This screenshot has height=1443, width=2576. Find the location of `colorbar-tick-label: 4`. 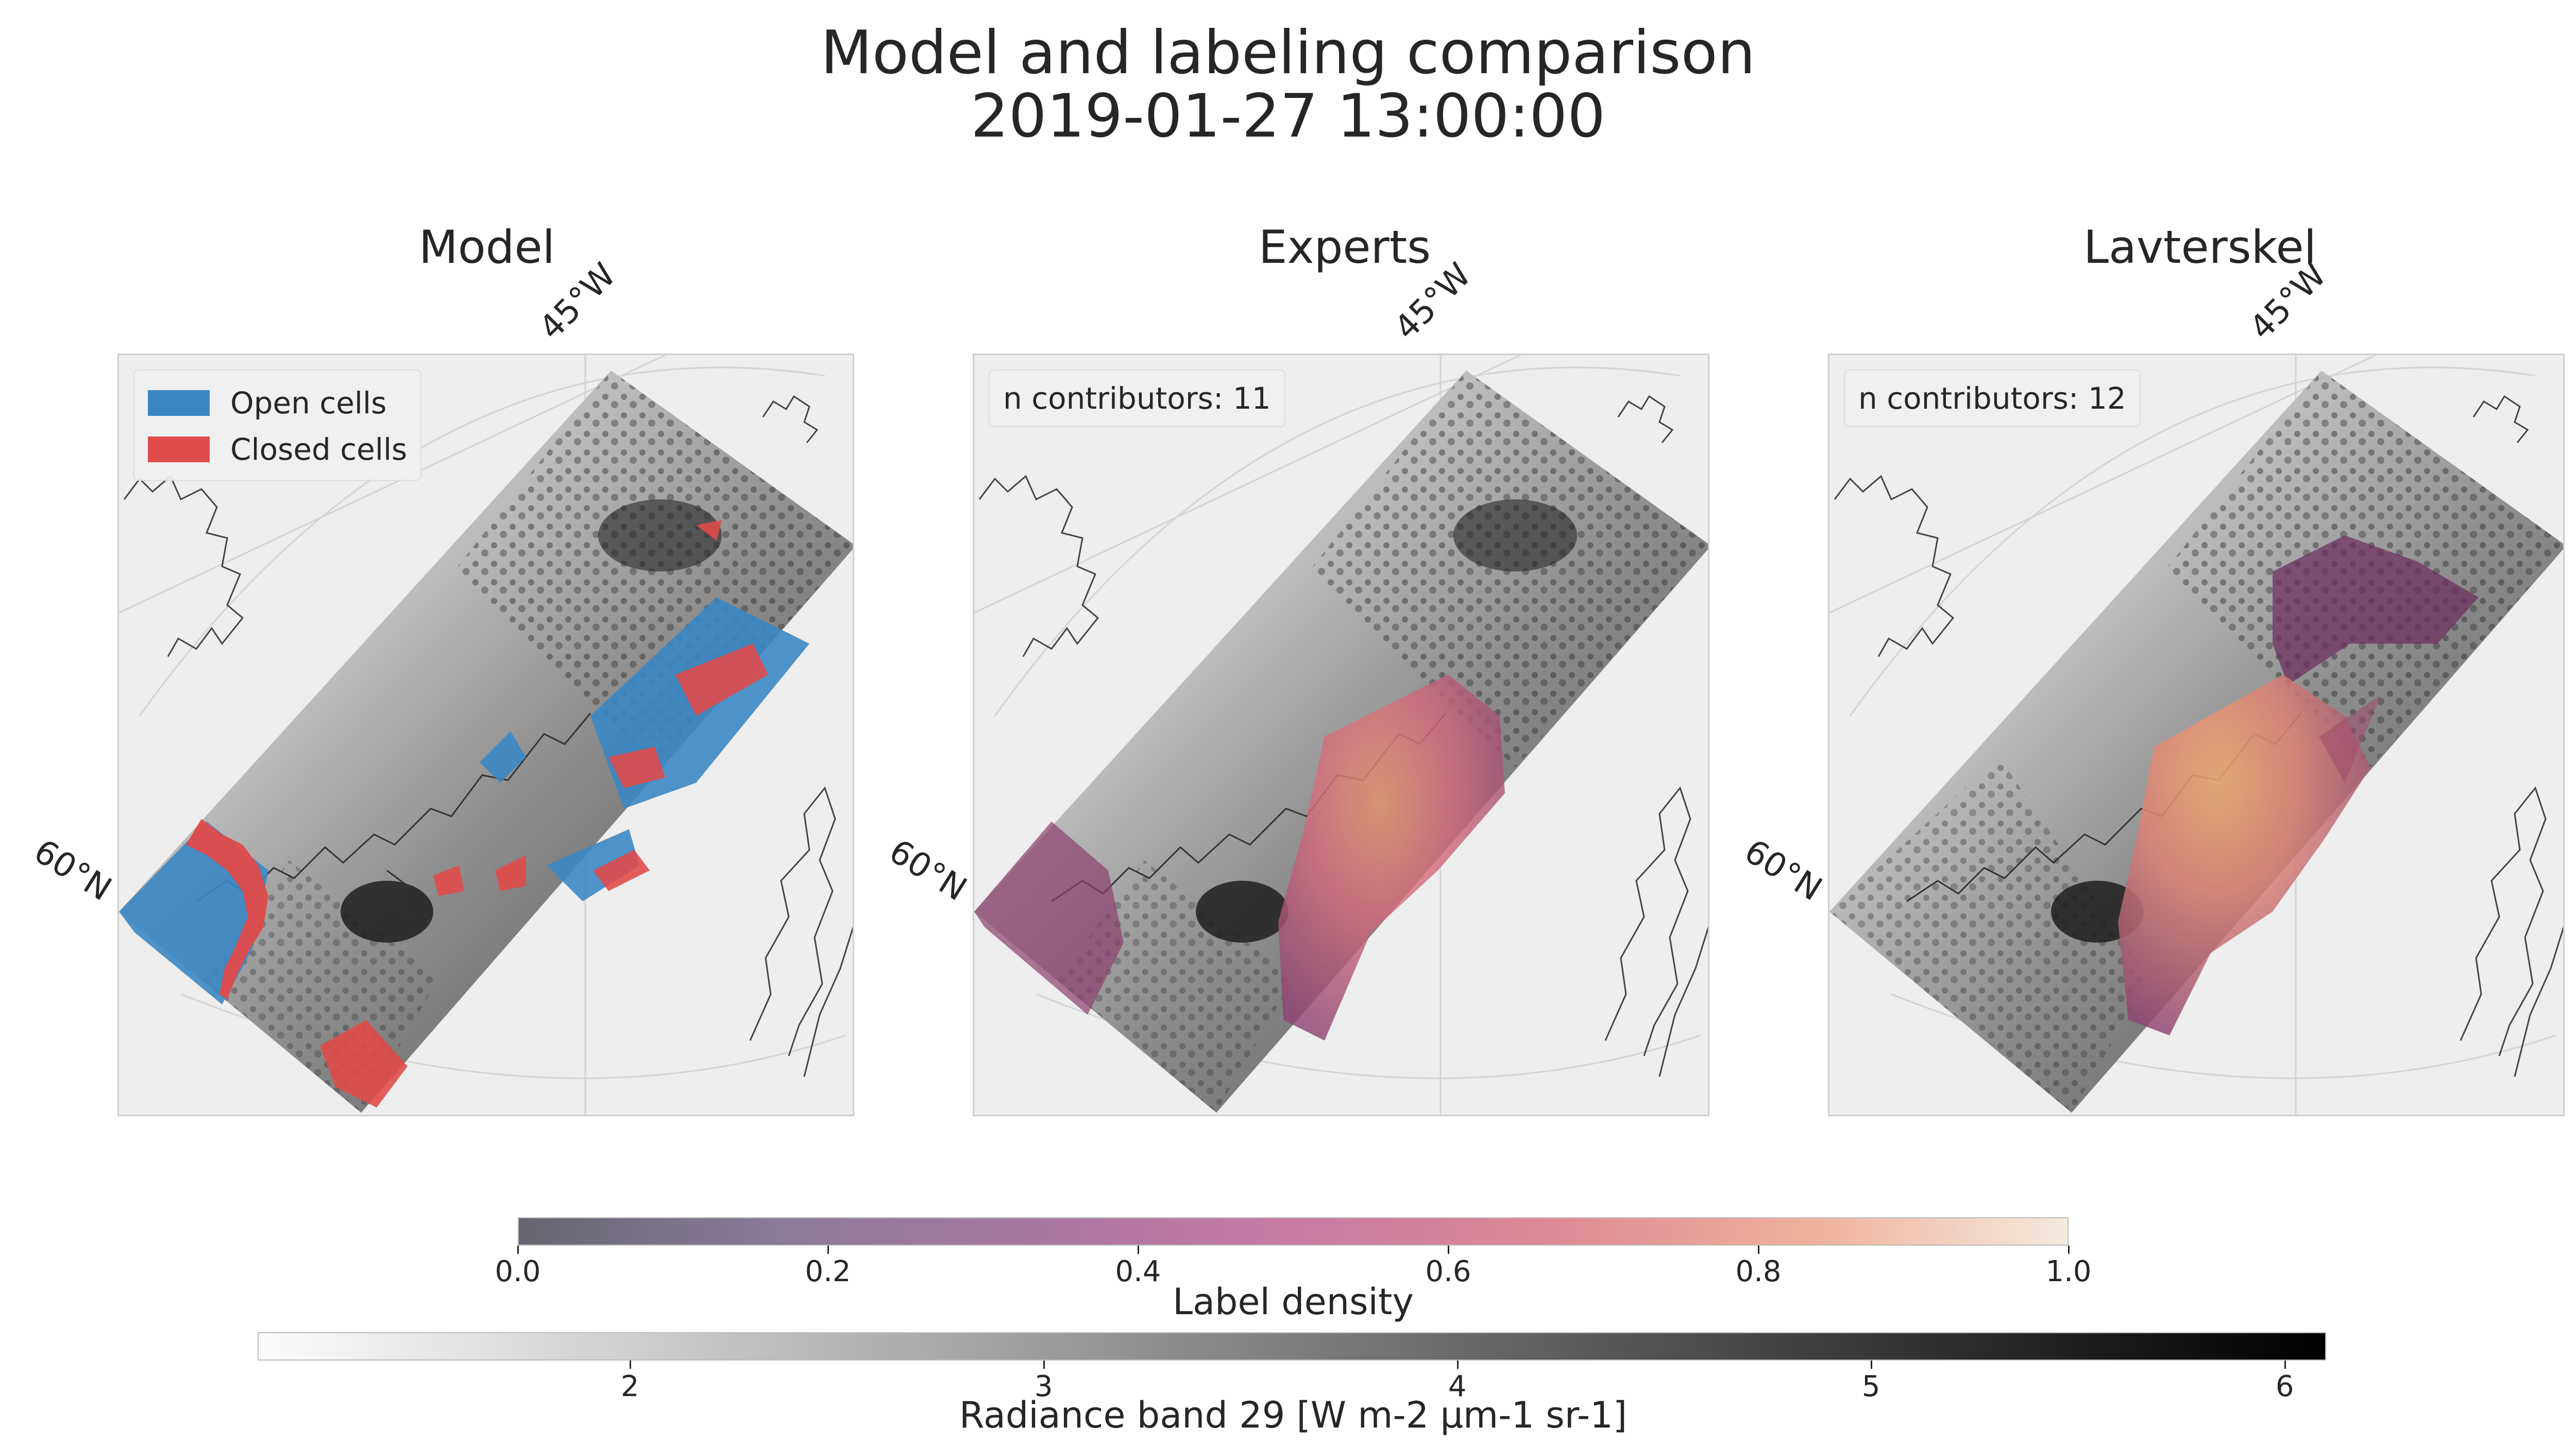

colorbar-tick-label: 4 is located at coordinates (1457, 1386).